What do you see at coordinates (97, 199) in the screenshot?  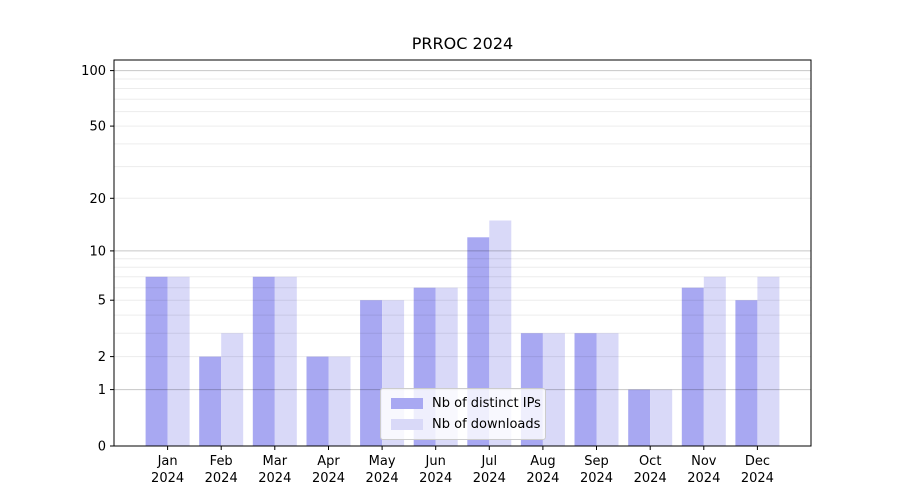 I see `y-tick-label: 20` at bounding box center [97, 199].